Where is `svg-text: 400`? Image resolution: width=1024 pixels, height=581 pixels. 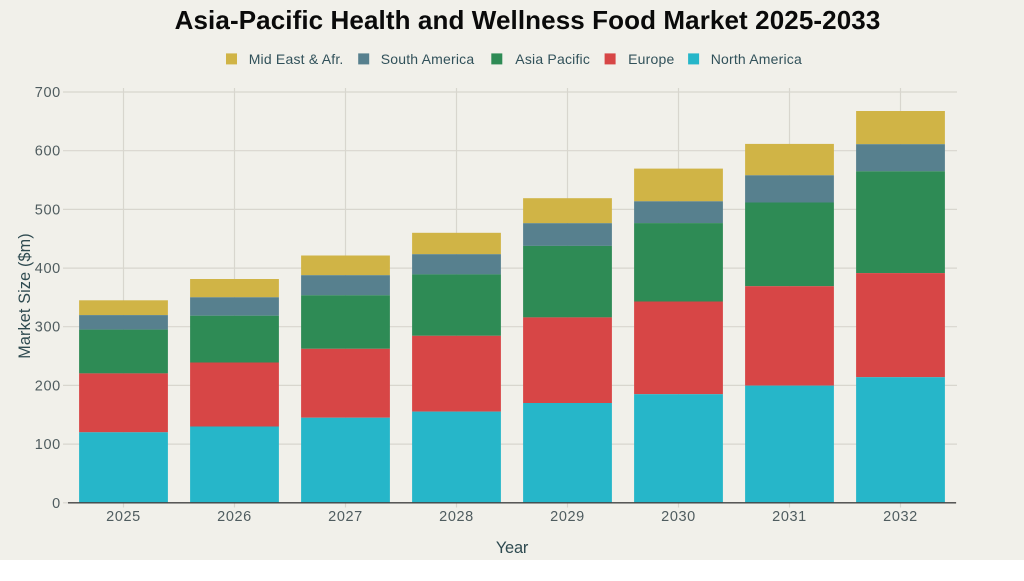 svg-text: 400 is located at coordinates (48, 269).